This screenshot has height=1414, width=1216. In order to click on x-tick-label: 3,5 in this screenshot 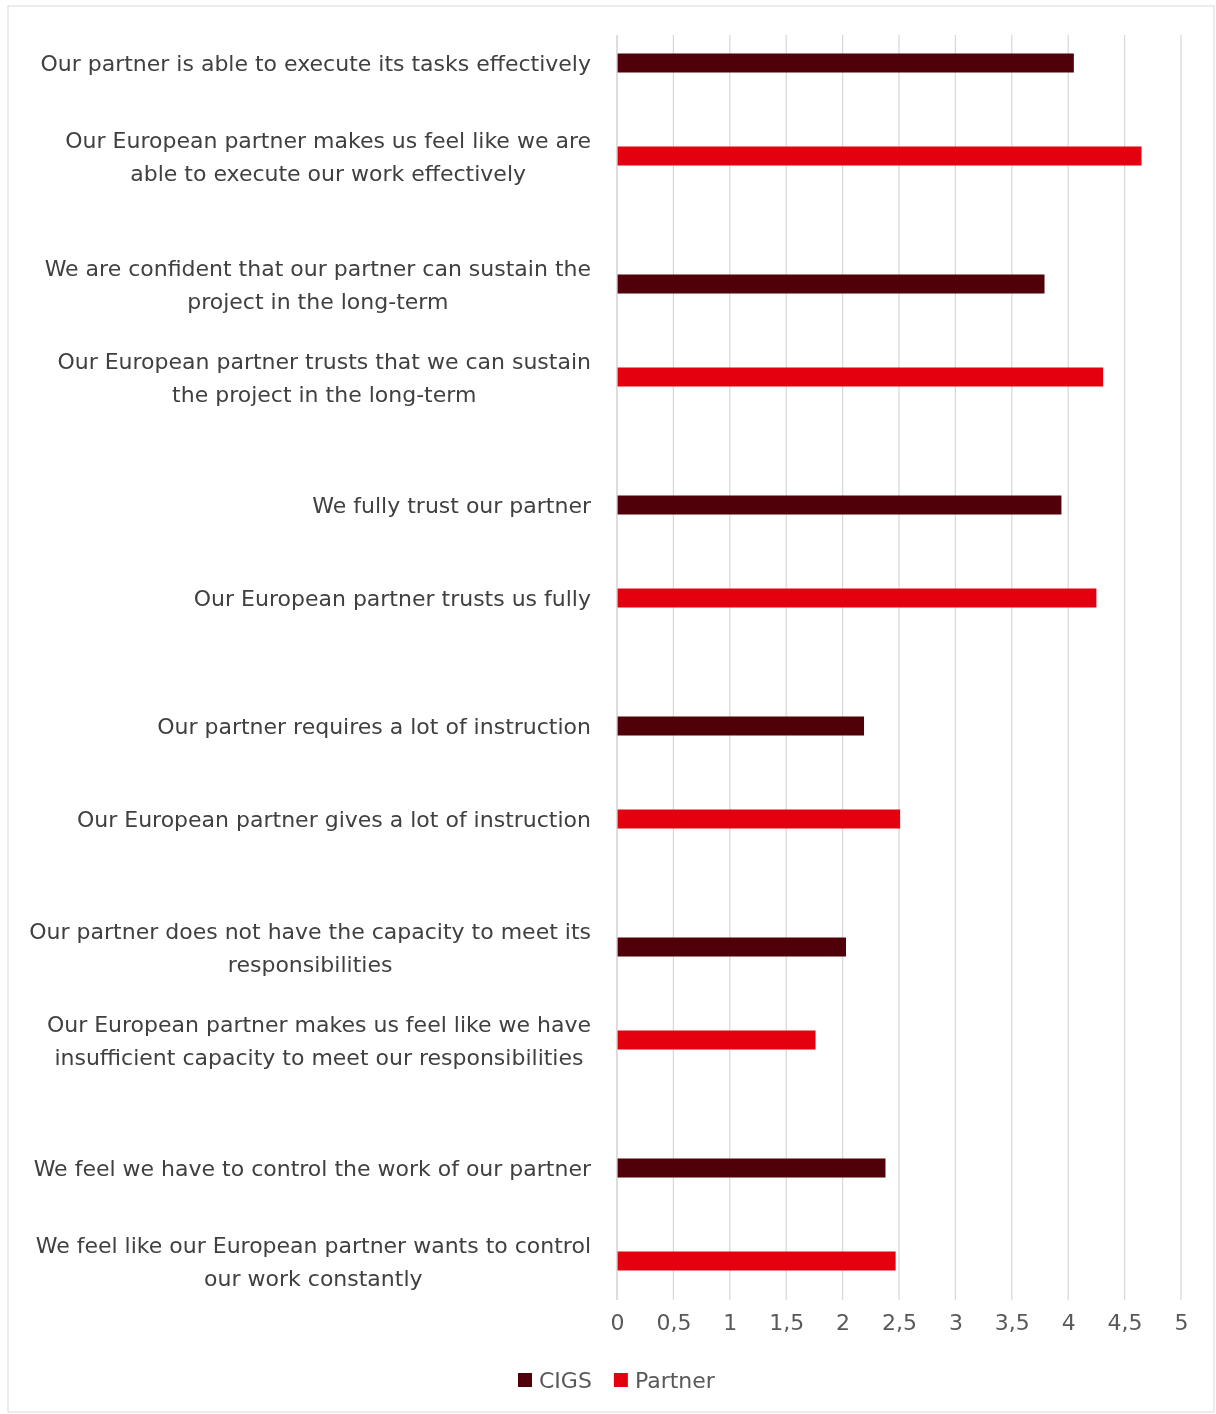, I will do `click(1012, 1322)`.